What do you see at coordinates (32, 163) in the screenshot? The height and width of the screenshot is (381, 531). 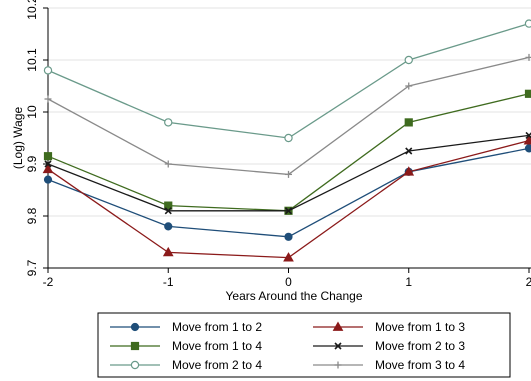 I see `y-tick-label: 9.9` at bounding box center [32, 163].